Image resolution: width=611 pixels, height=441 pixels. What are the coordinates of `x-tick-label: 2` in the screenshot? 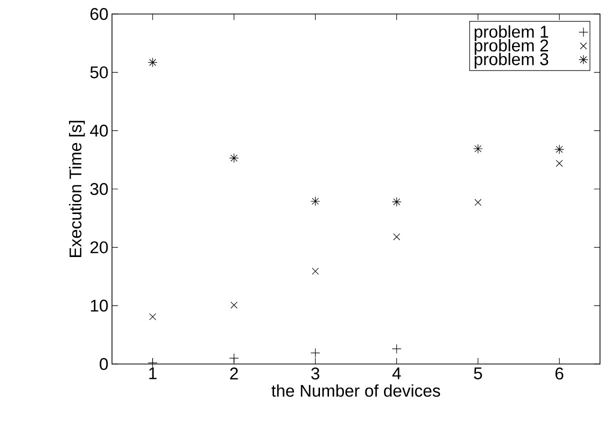 It's located at (234, 374).